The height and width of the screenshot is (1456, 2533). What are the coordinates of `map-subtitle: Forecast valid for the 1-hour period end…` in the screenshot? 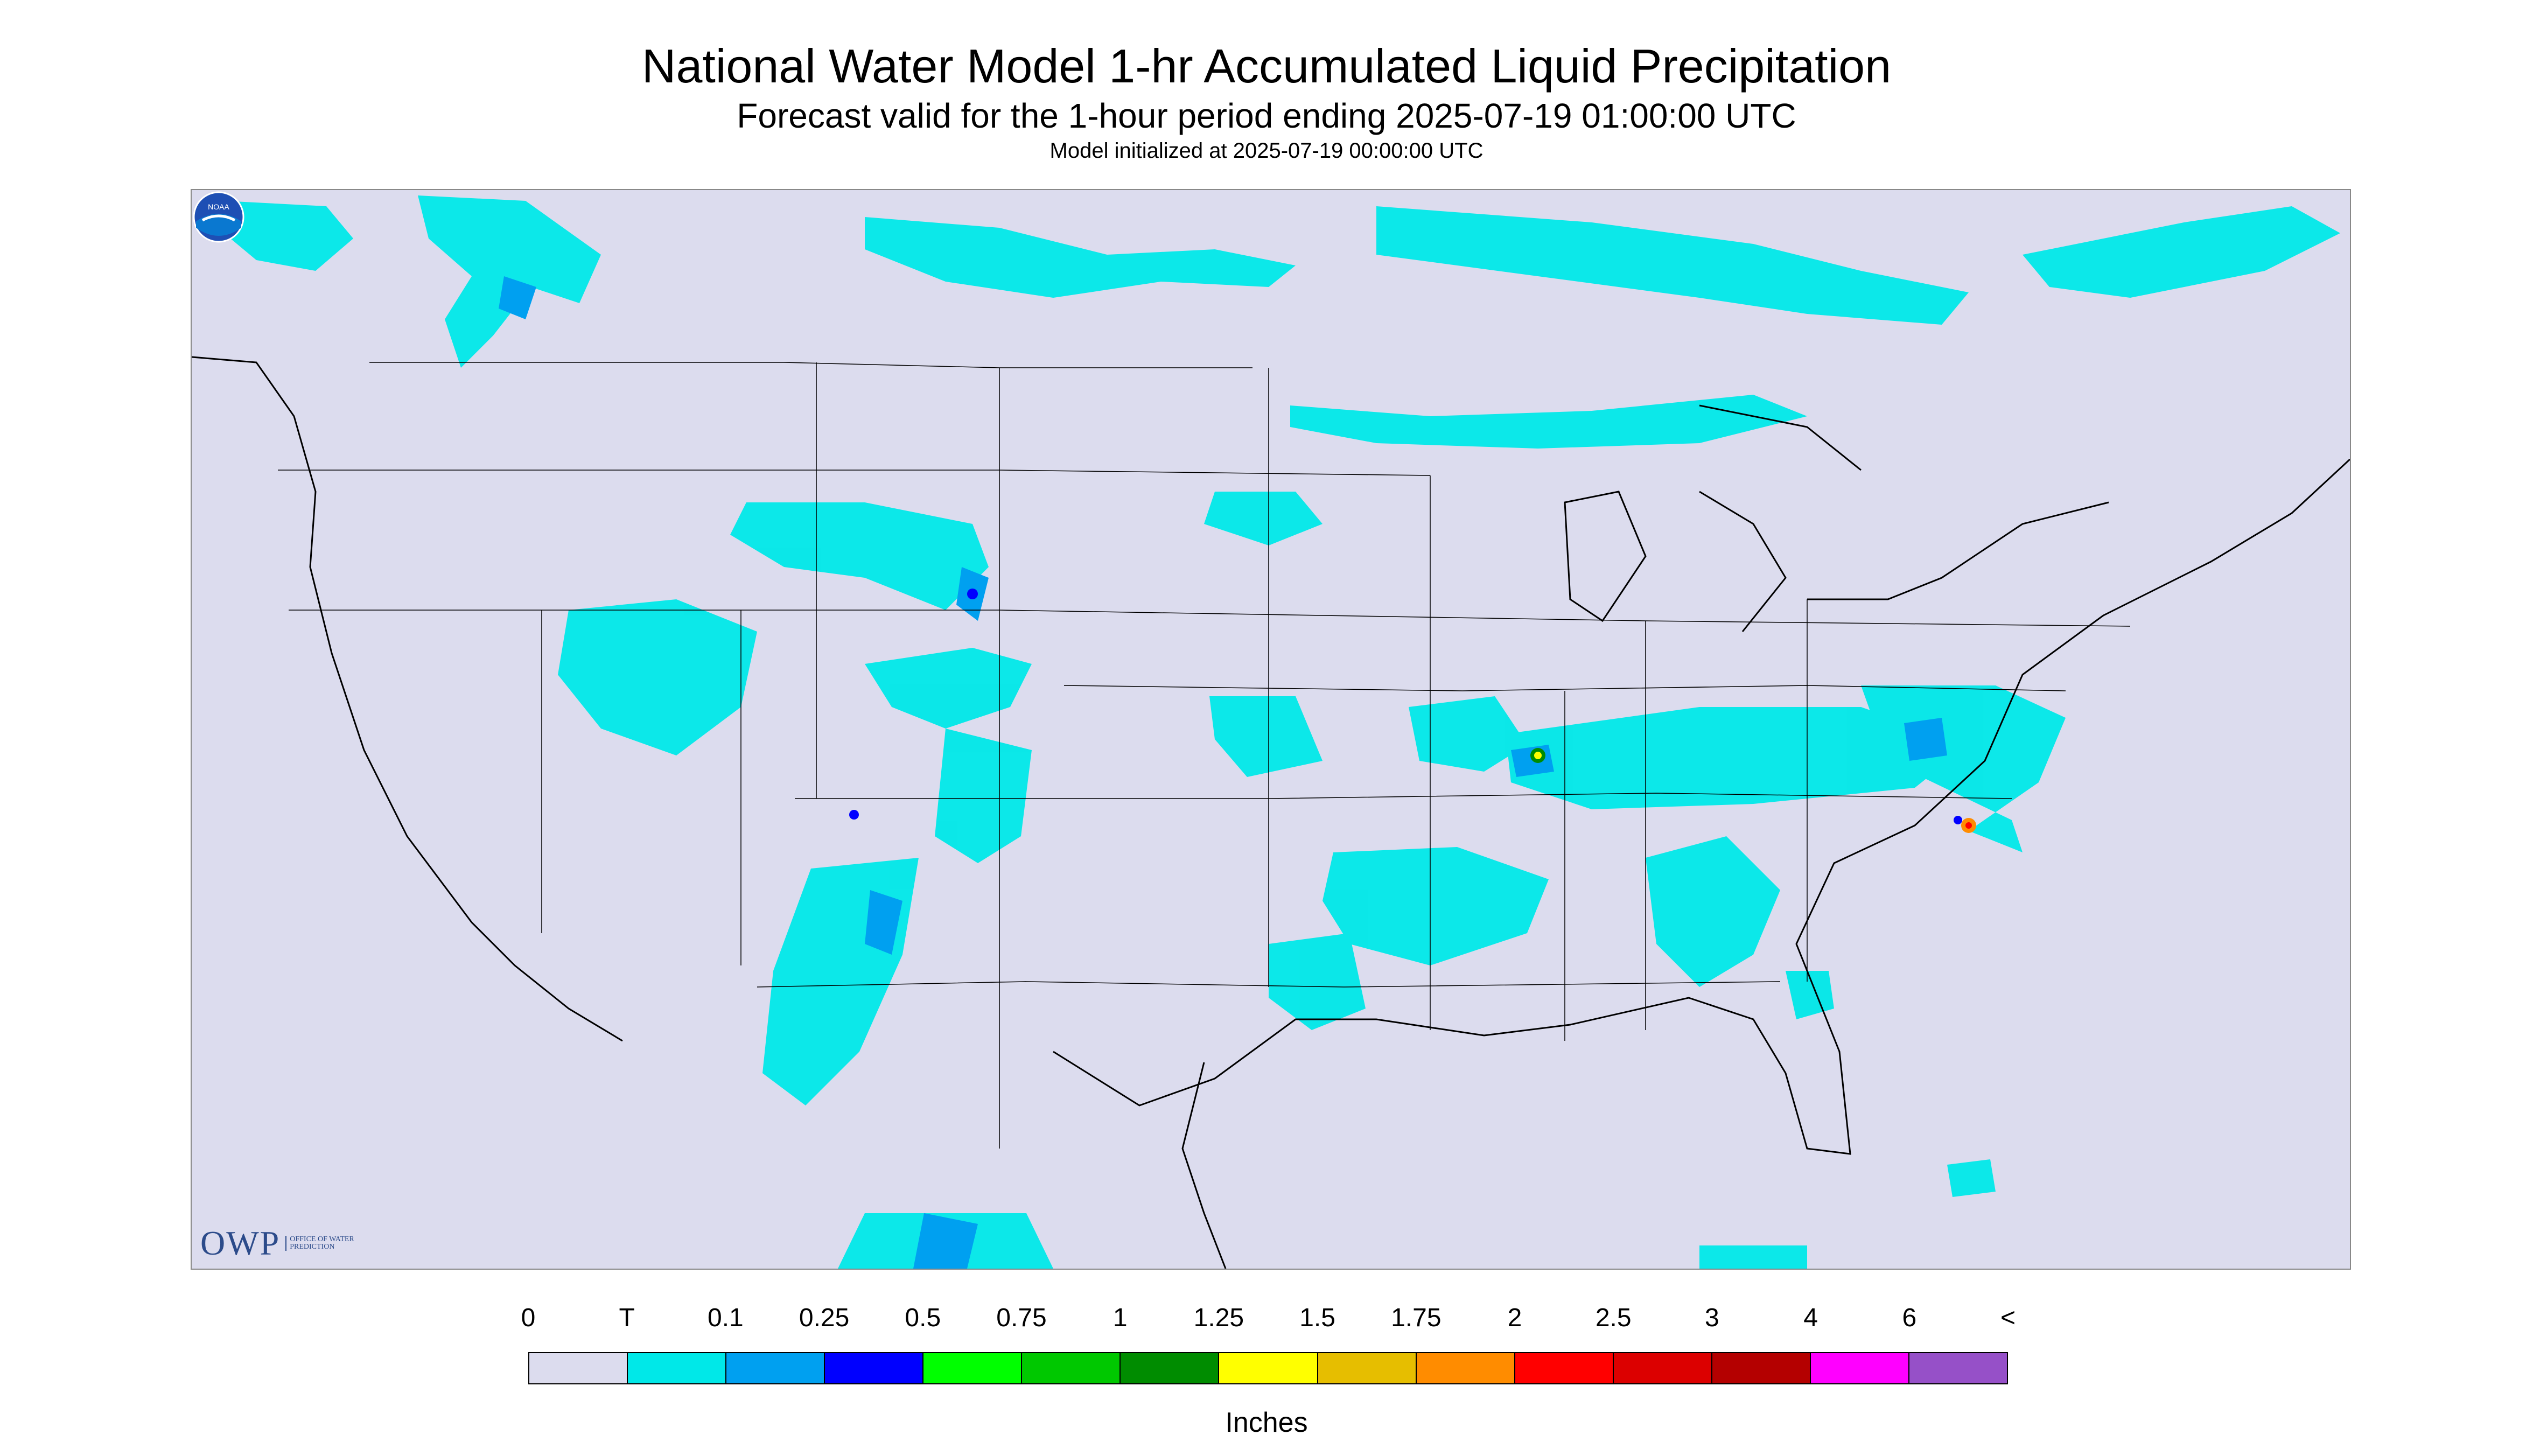 It's located at (1266, 115).